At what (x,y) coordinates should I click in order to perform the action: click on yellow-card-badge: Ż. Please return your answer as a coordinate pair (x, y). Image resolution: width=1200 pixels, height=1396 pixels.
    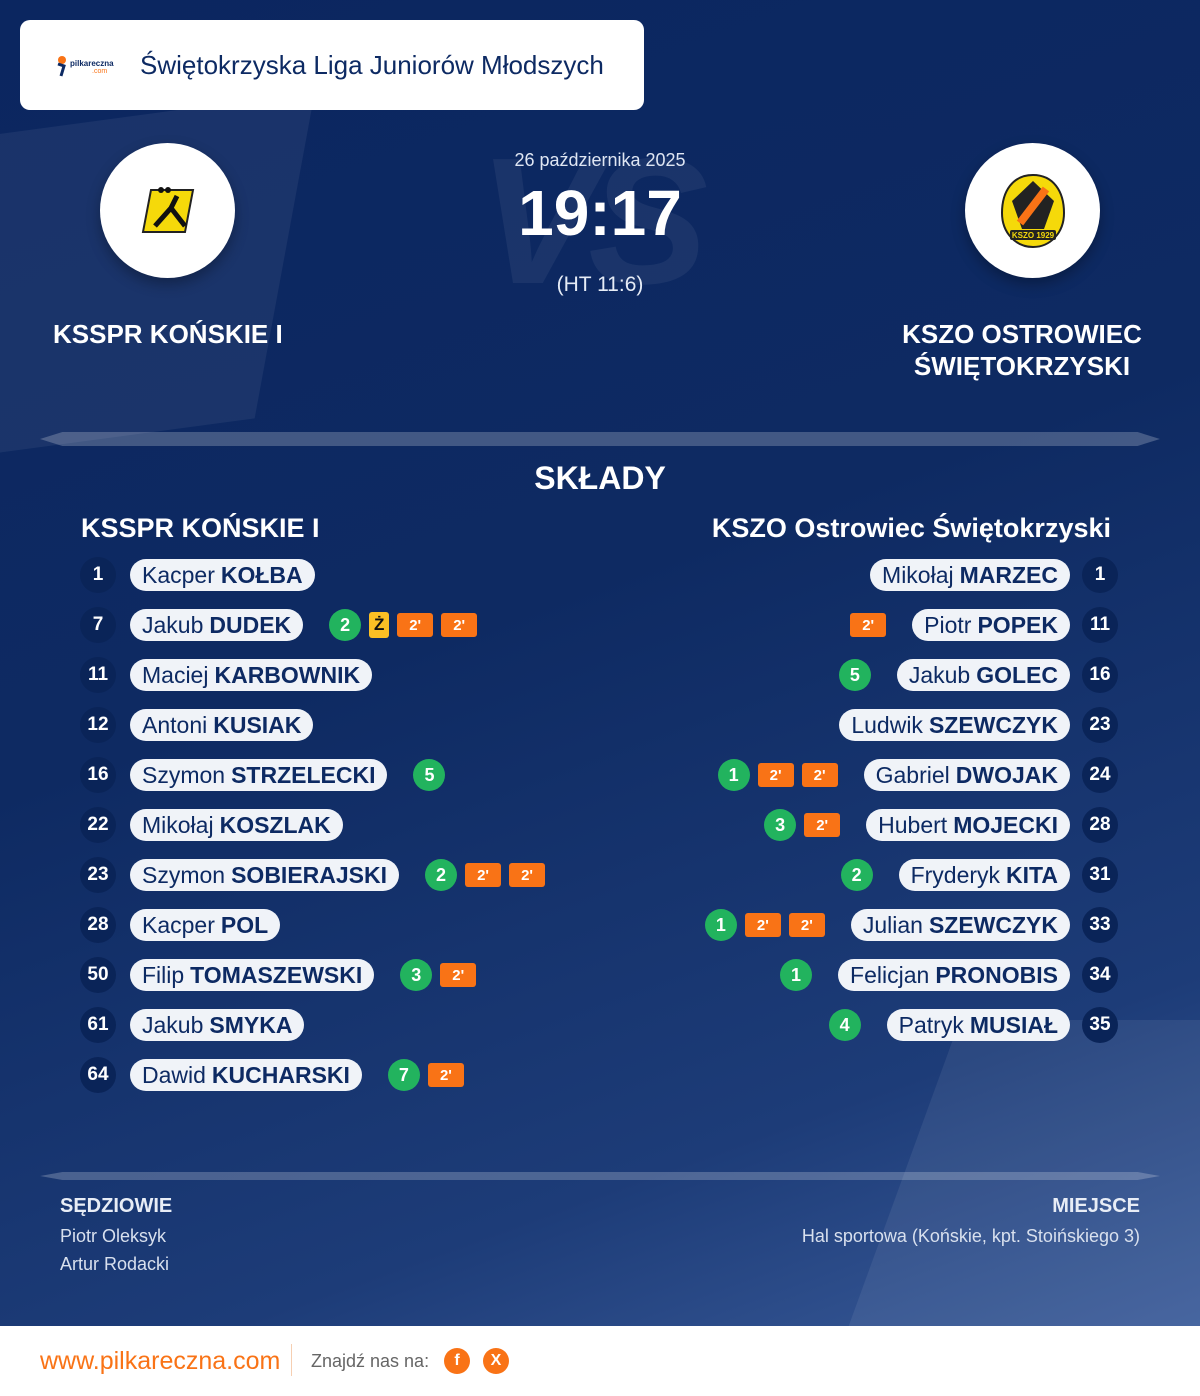
    Looking at the image, I should click on (379, 625).